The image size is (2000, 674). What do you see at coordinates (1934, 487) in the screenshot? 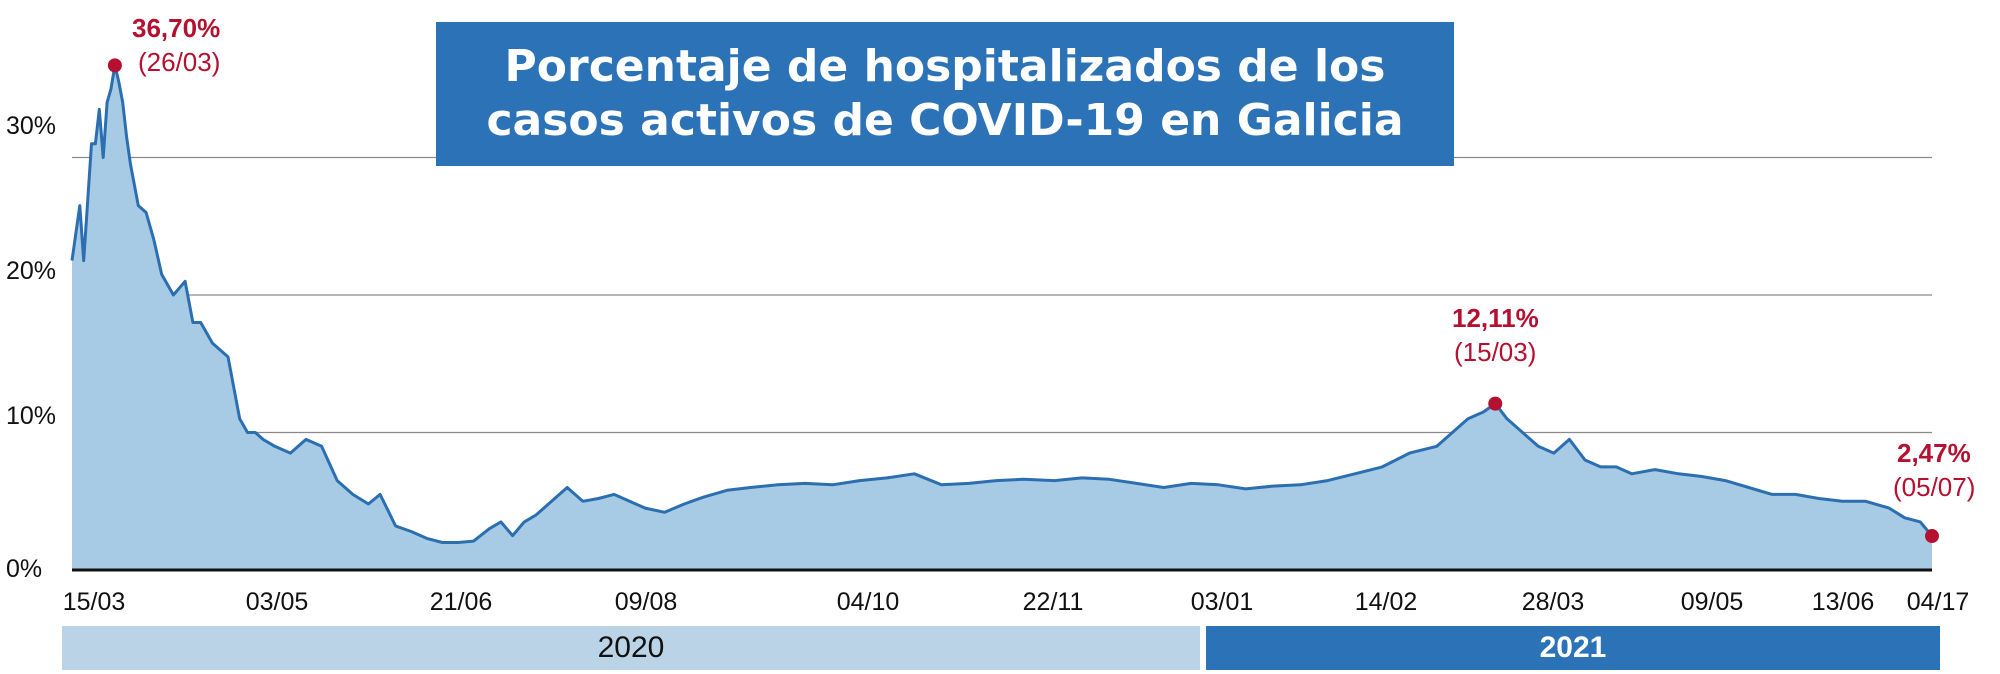
I see `latest-date-label: (05/07)` at bounding box center [1934, 487].